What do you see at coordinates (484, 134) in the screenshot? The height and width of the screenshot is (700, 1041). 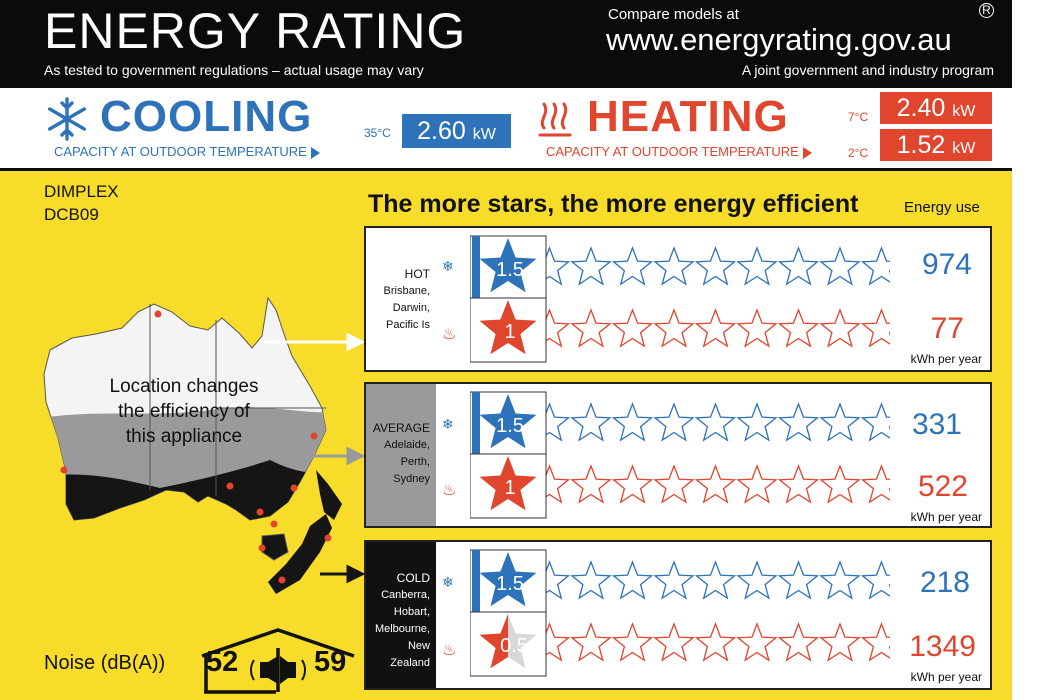 I see `cooling-capacity-unit: kW` at bounding box center [484, 134].